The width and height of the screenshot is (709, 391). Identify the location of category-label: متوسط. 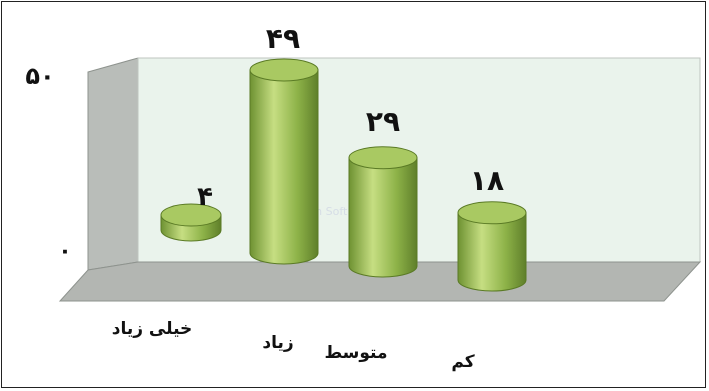
(355, 353).